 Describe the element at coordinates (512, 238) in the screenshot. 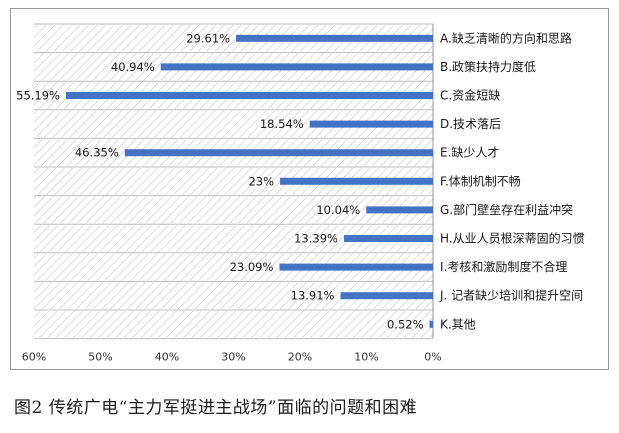

I see `category-label: H.从业人员根深蒂固的习惯` at that location.